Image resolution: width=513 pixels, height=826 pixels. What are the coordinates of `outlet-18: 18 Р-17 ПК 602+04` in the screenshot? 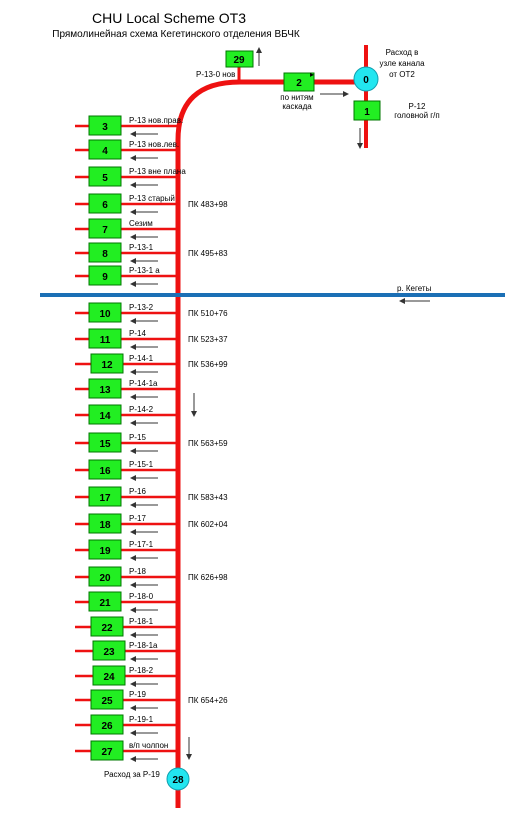 It's located at (151, 524).